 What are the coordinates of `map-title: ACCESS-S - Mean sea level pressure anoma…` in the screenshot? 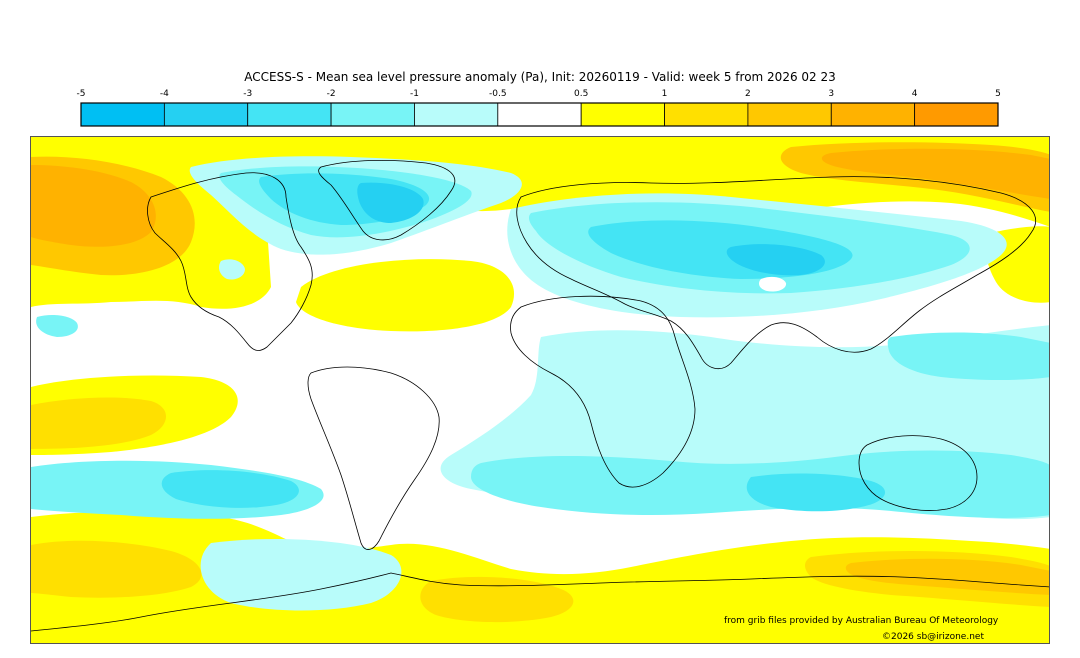 It's located at (540, 77).